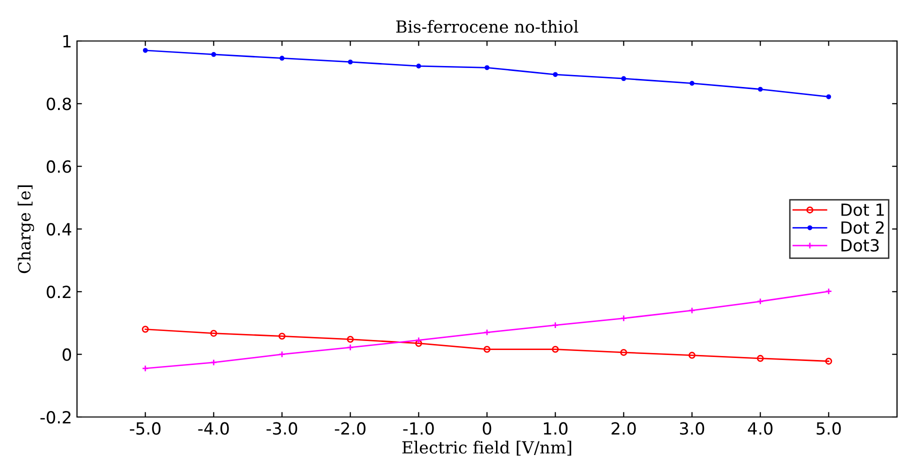 This screenshot has height=468, width=898. Describe the element at coordinates (58, 292) in the screenshot. I see `y-tick-label: 0.2` at that location.